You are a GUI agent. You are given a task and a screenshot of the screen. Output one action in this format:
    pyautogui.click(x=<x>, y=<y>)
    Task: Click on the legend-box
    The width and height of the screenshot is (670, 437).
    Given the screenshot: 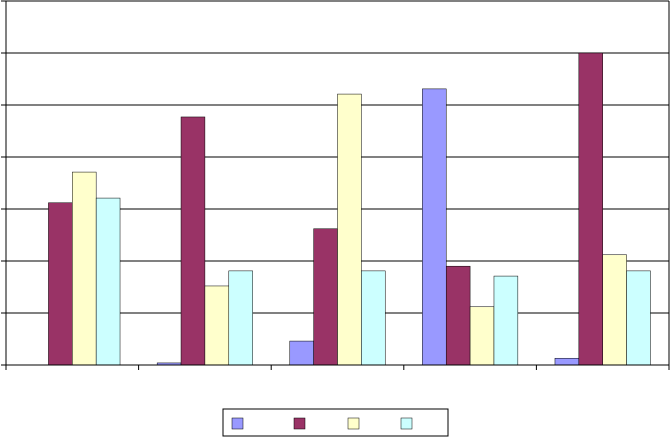 What is the action you would take?
    pyautogui.click(x=335, y=422)
    